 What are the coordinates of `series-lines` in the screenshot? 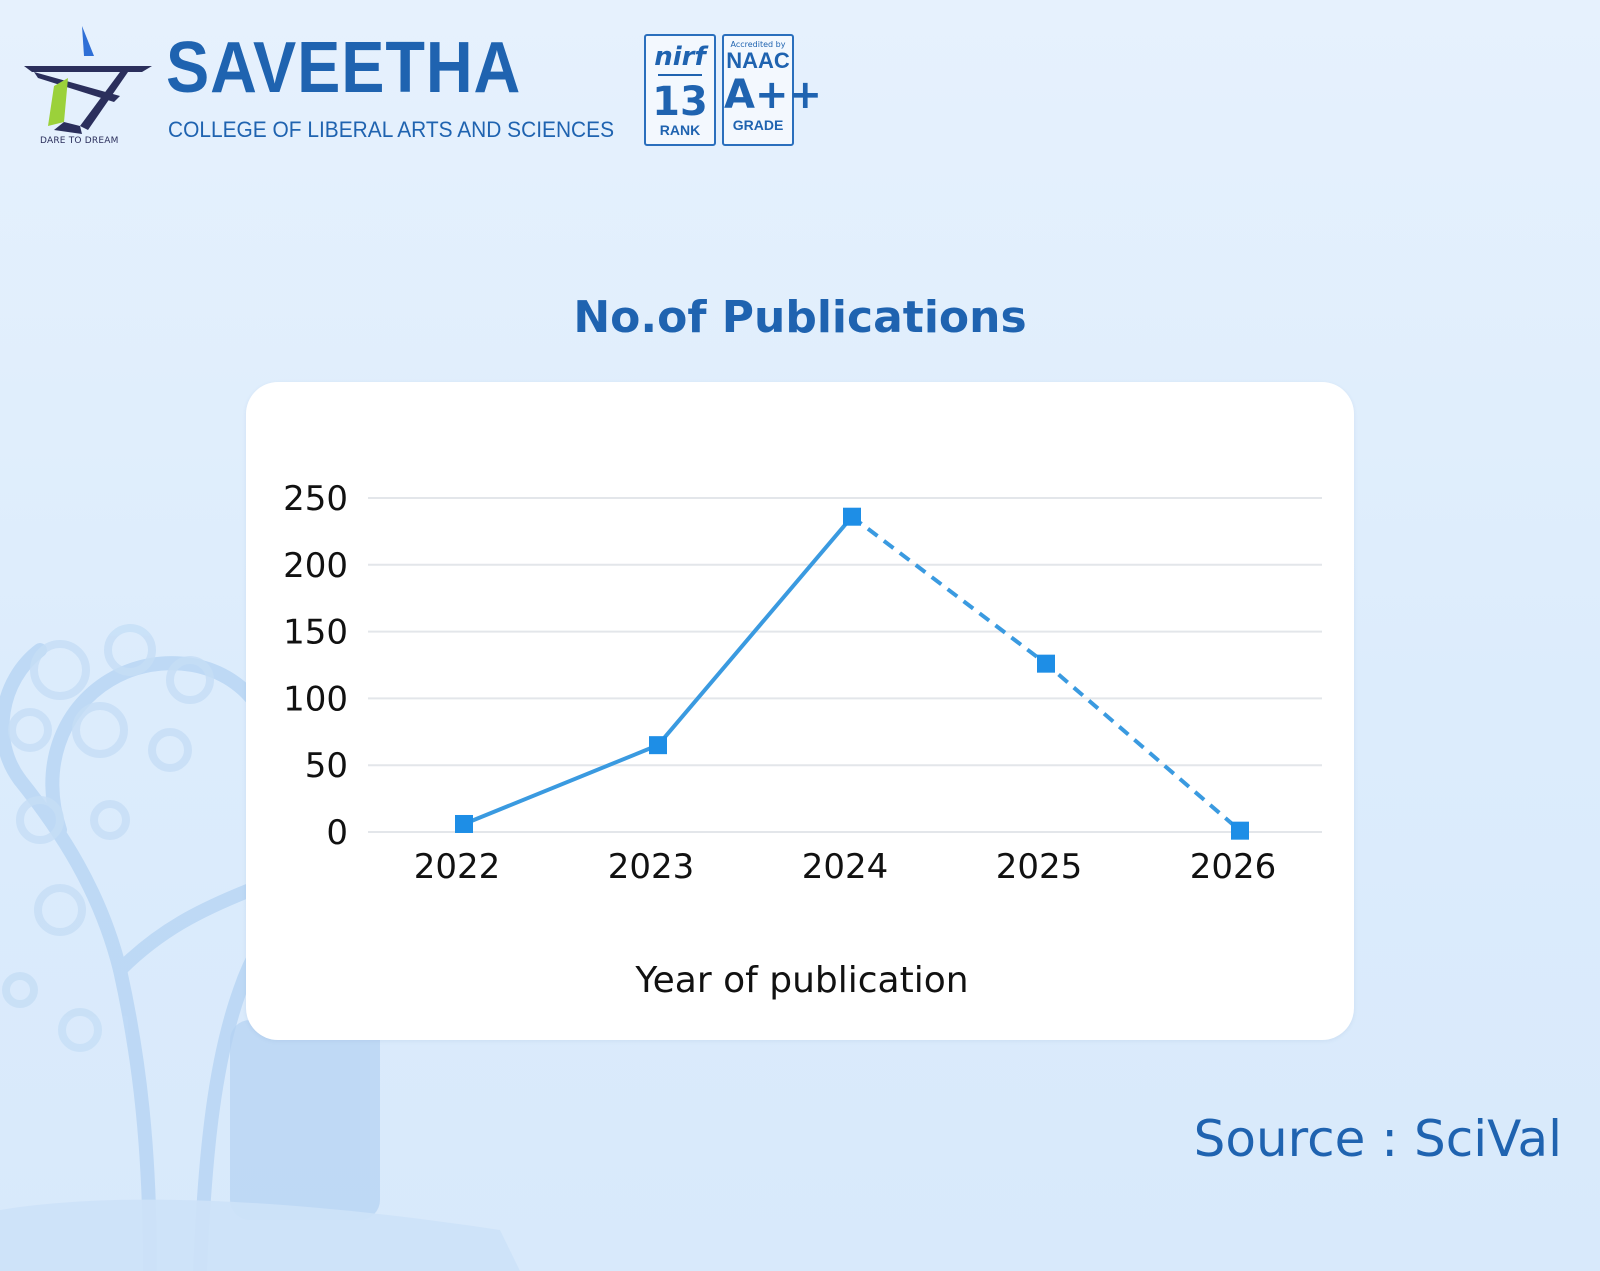 It's located at (852, 674).